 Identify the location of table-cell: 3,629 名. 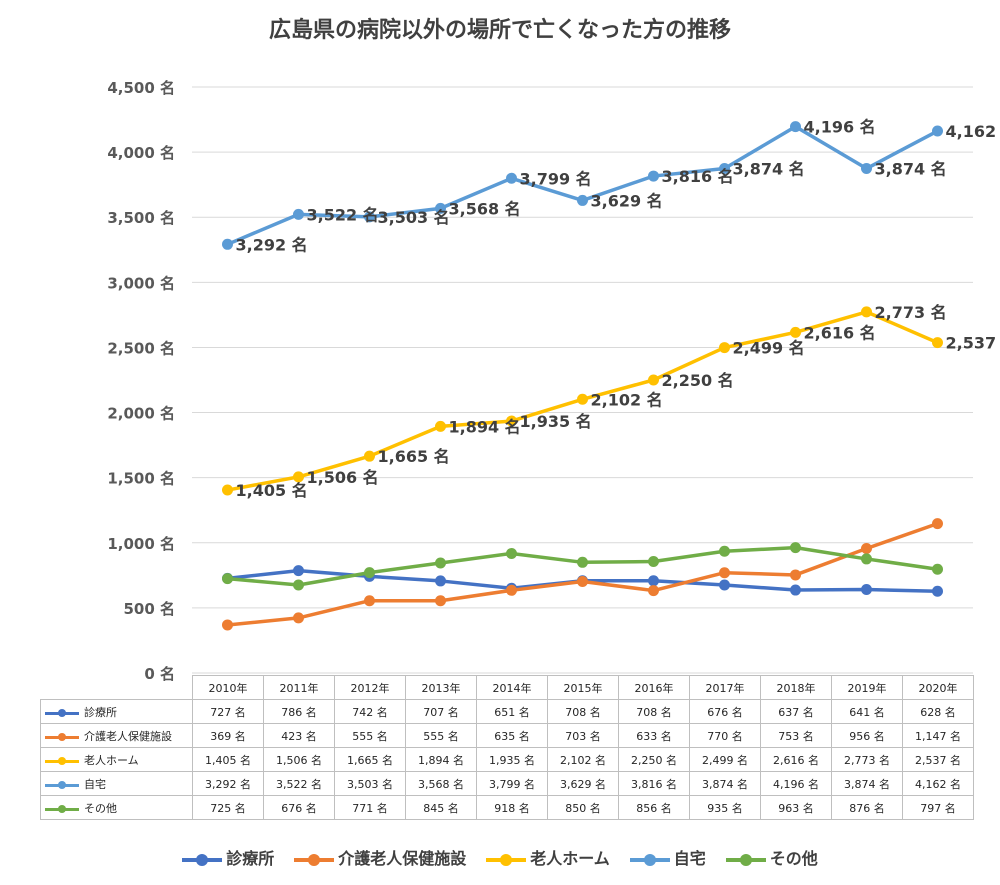
(583, 783).